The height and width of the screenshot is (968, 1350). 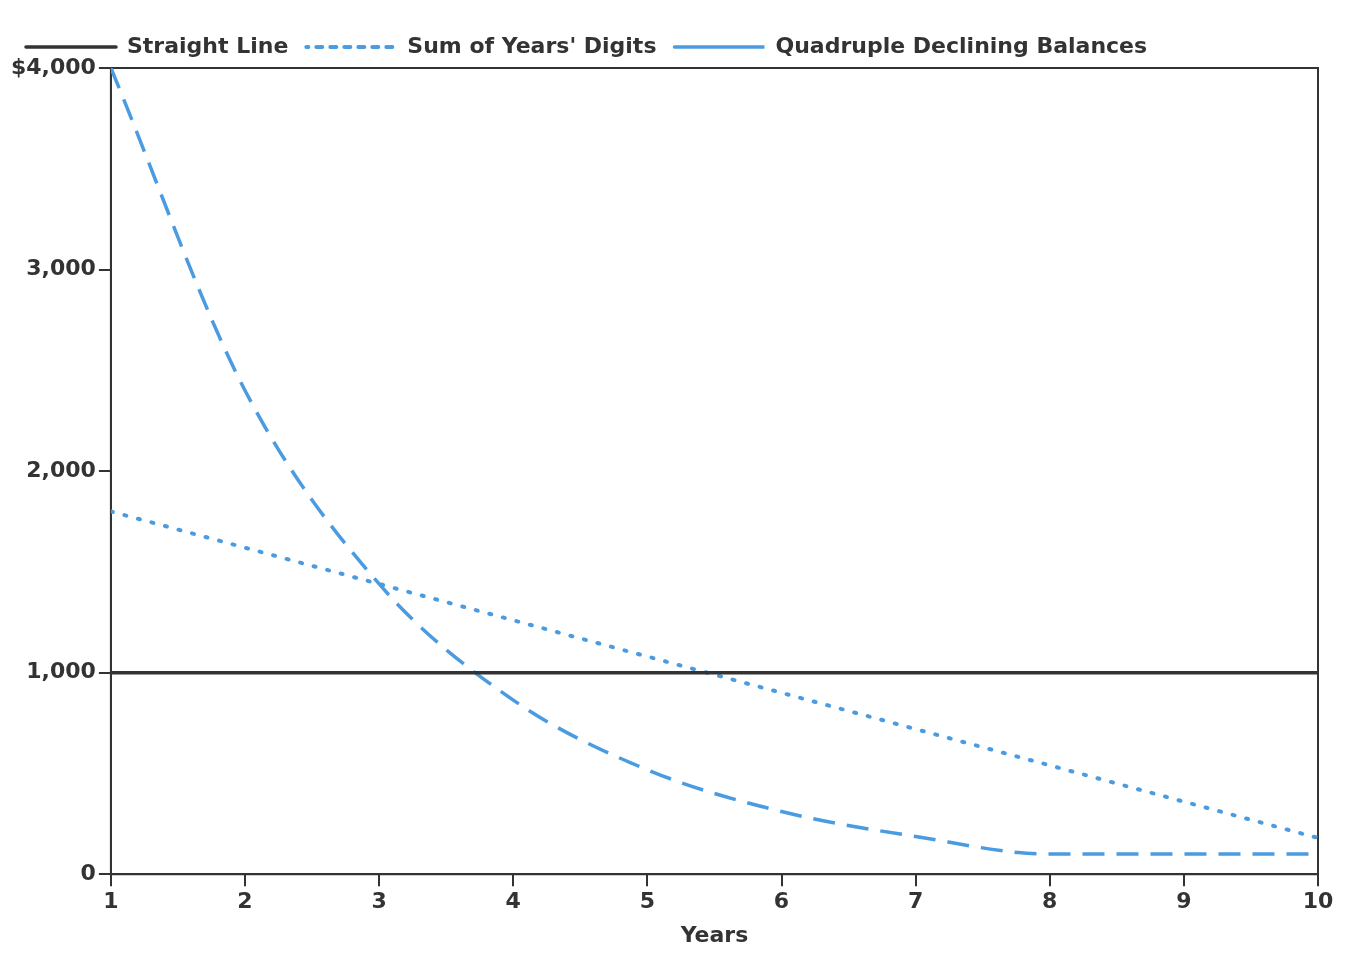 What do you see at coordinates (1318, 901) in the screenshot?
I see `x-tick-label: 10` at bounding box center [1318, 901].